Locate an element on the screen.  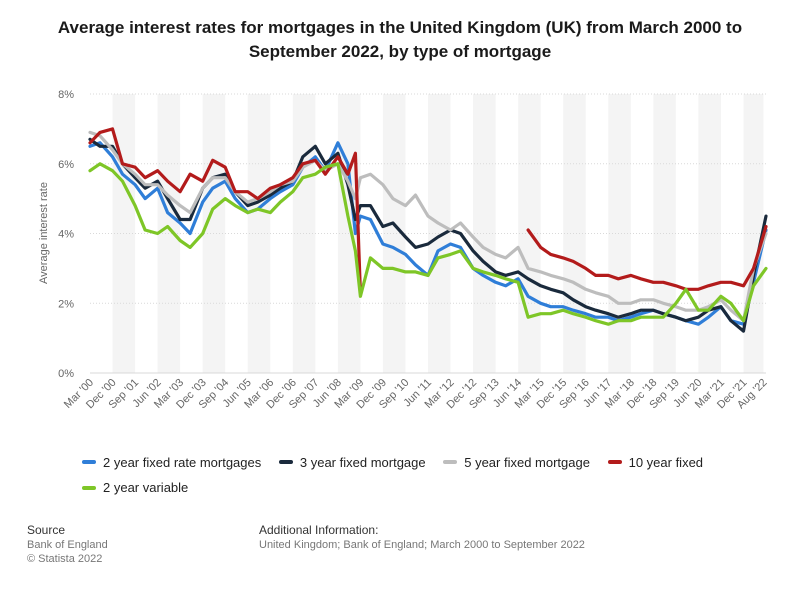
legend-item-3y-fixed: 3 year fixed mortgage is located at coordinates (352, 462).